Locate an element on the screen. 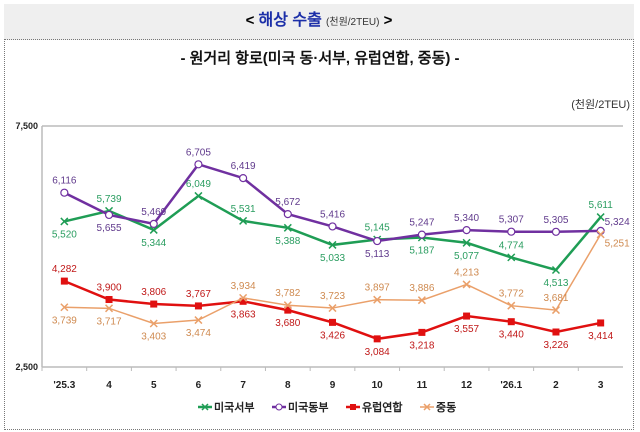 This screenshot has width=640, height=432. data-label: 4,213 is located at coordinates (466, 272).